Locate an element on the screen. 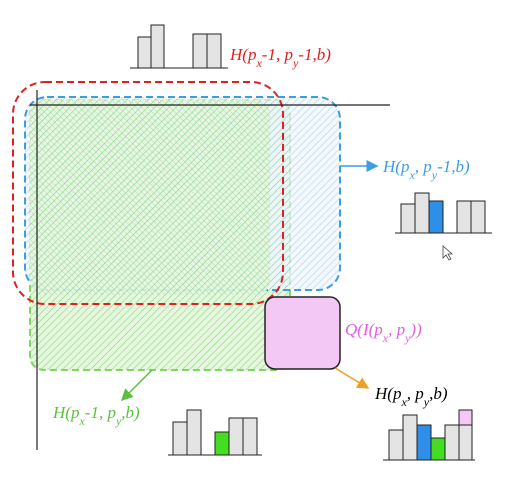 This screenshot has height=477, width=532. histogram-right is located at coordinates (443, 213).